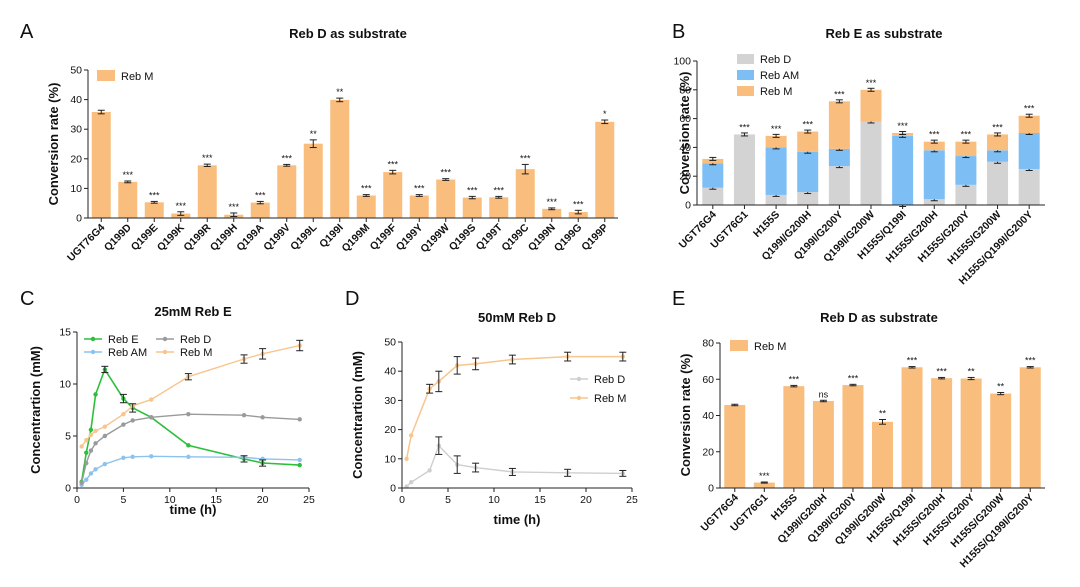 This screenshot has height=587, width=1080. I want to click on panel-a-y-tick-label: 0, so click(79, 219).